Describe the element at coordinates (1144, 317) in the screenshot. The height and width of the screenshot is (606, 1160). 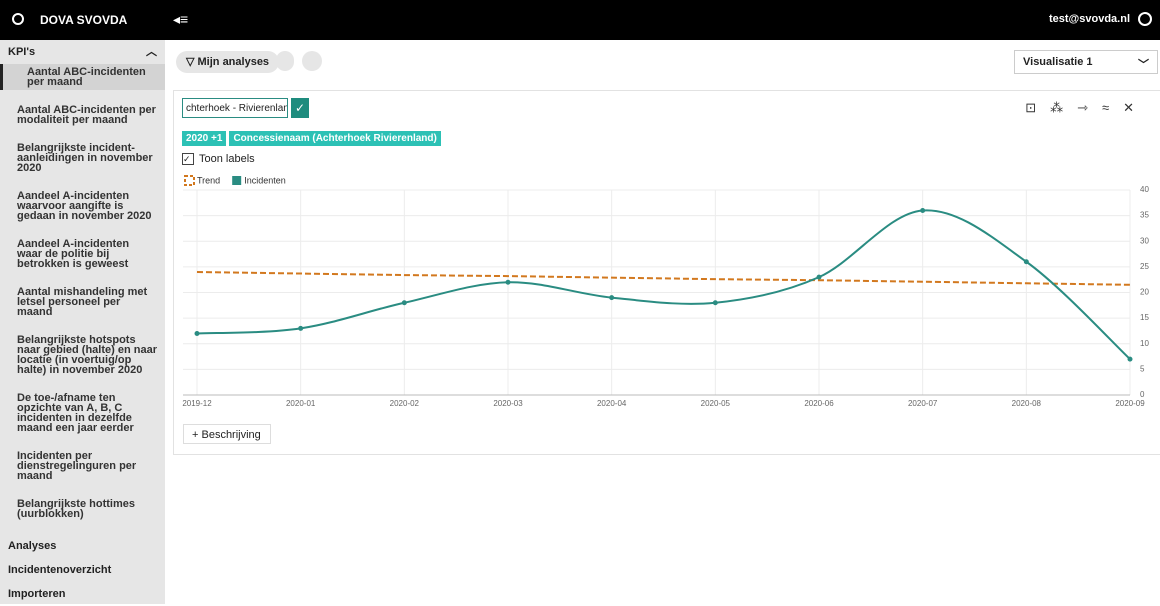
I see `y-tick-label: 15` at that location.